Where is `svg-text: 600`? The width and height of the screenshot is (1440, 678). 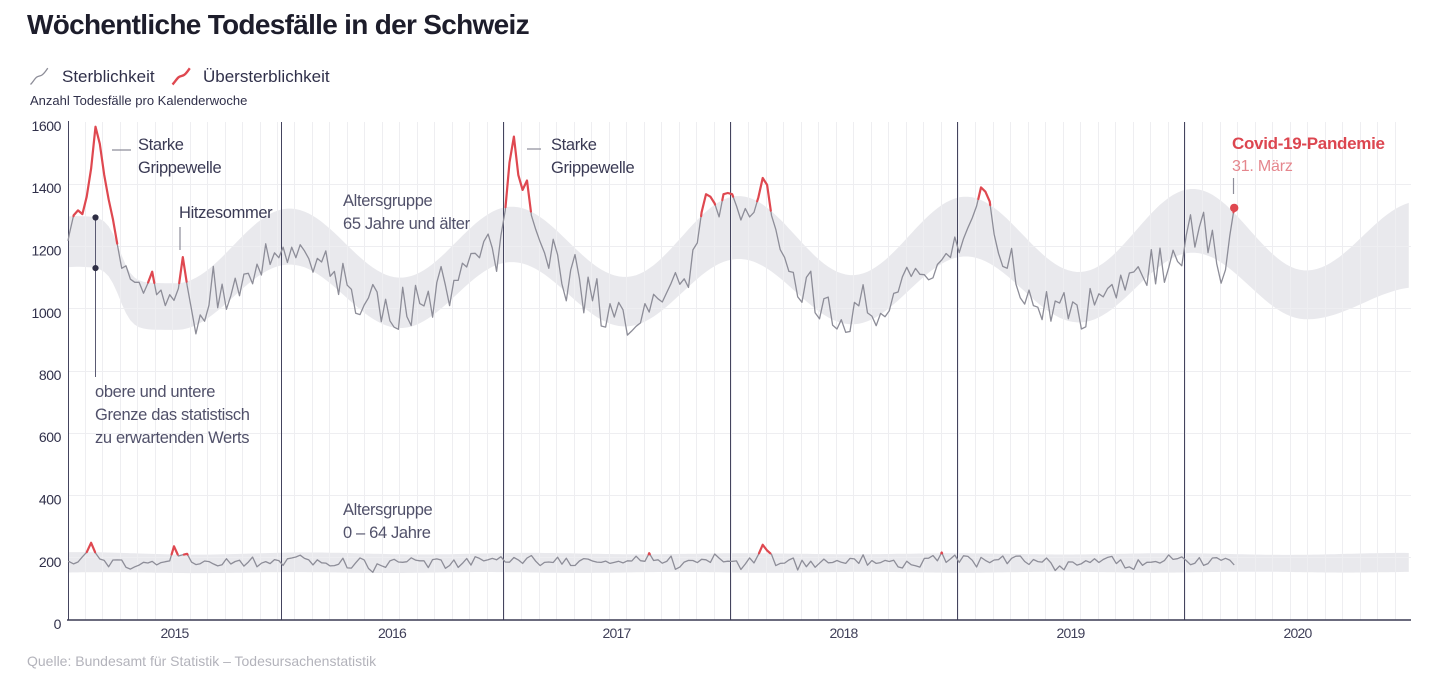 svg-text: 600 is located at coordinates (50, 437).